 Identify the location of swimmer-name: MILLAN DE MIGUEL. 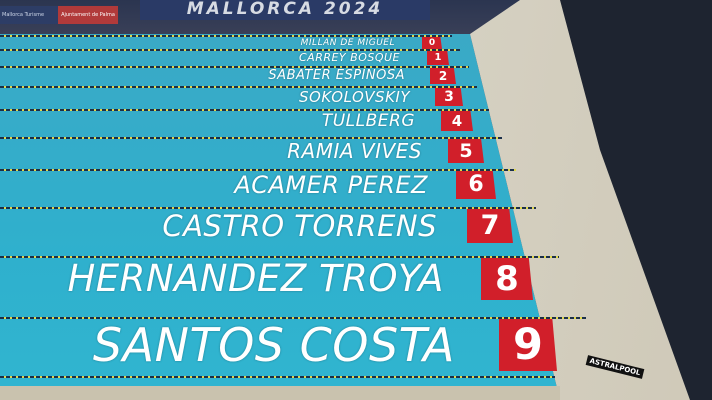
(347, 43).